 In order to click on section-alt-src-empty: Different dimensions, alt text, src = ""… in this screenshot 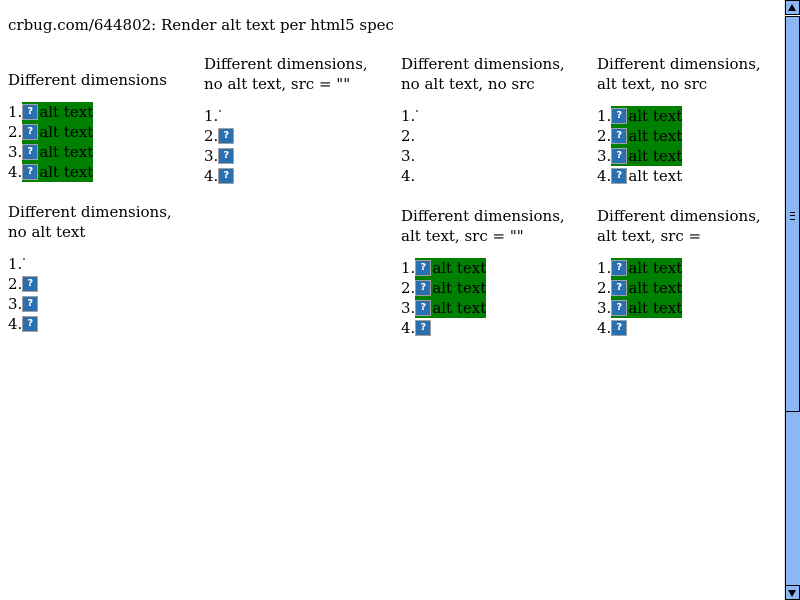, I will do `click(494, 272)`.